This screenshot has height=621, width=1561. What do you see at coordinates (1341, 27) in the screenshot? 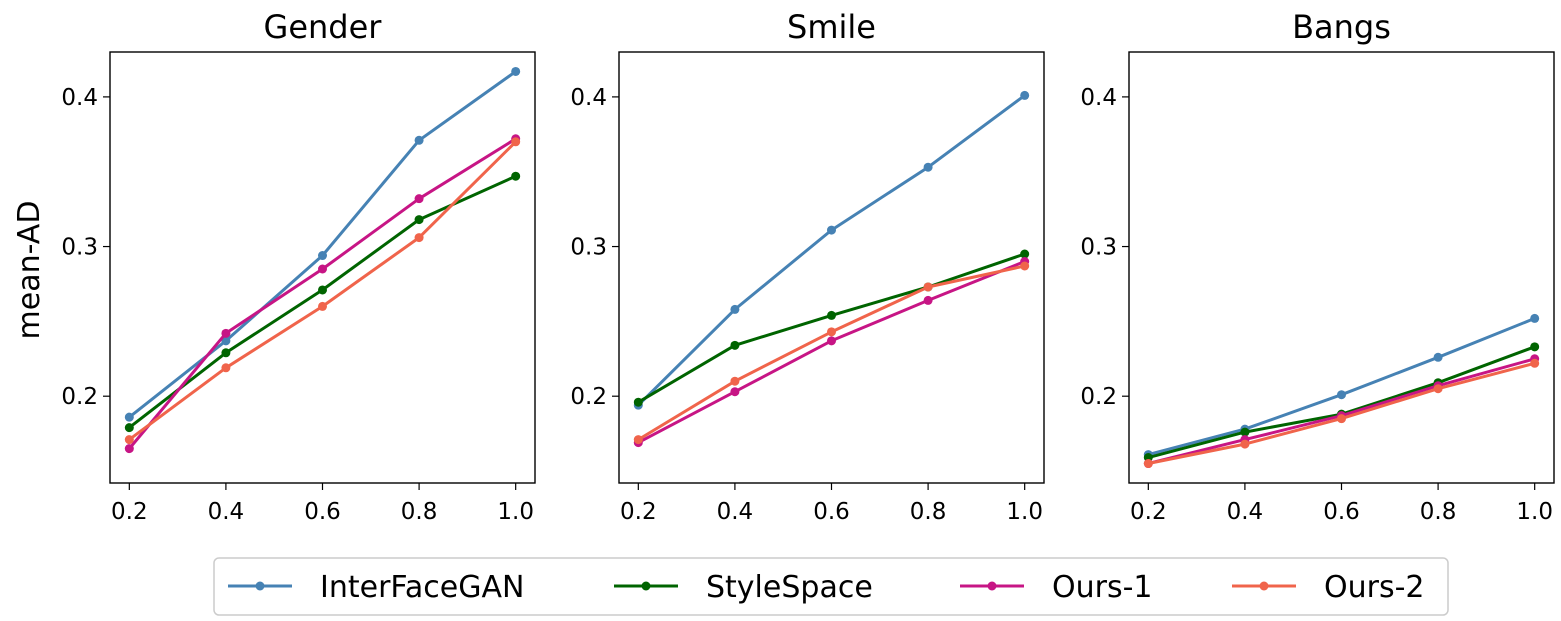
I see `panel-title: Bangs` at bounding box center [1341, 27].